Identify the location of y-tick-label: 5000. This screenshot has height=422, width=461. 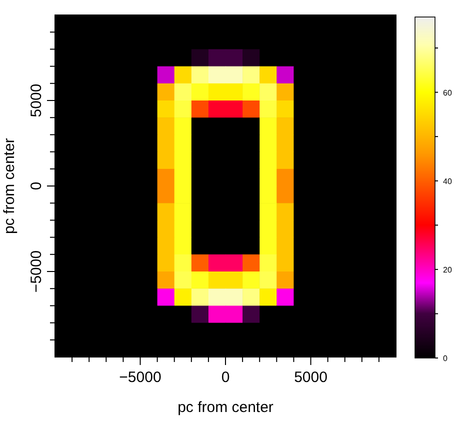
(36, 101).